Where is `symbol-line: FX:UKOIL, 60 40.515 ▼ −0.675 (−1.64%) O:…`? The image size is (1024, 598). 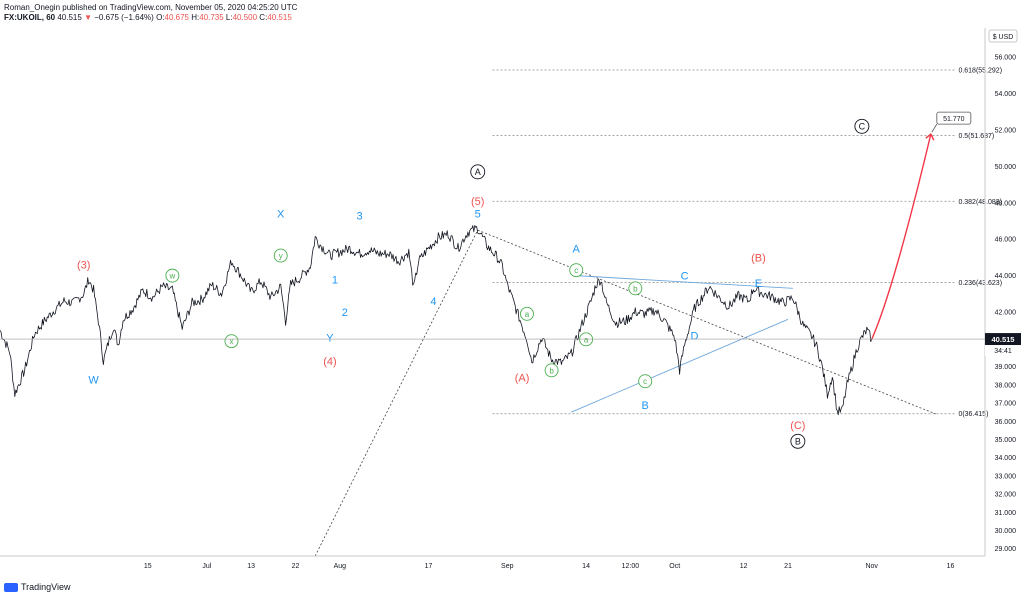 symbol-line: FX:UKOIL, 60 40.515 ▼ −0.675 (−1.64%) O:… is located at coordinates (148, 17).